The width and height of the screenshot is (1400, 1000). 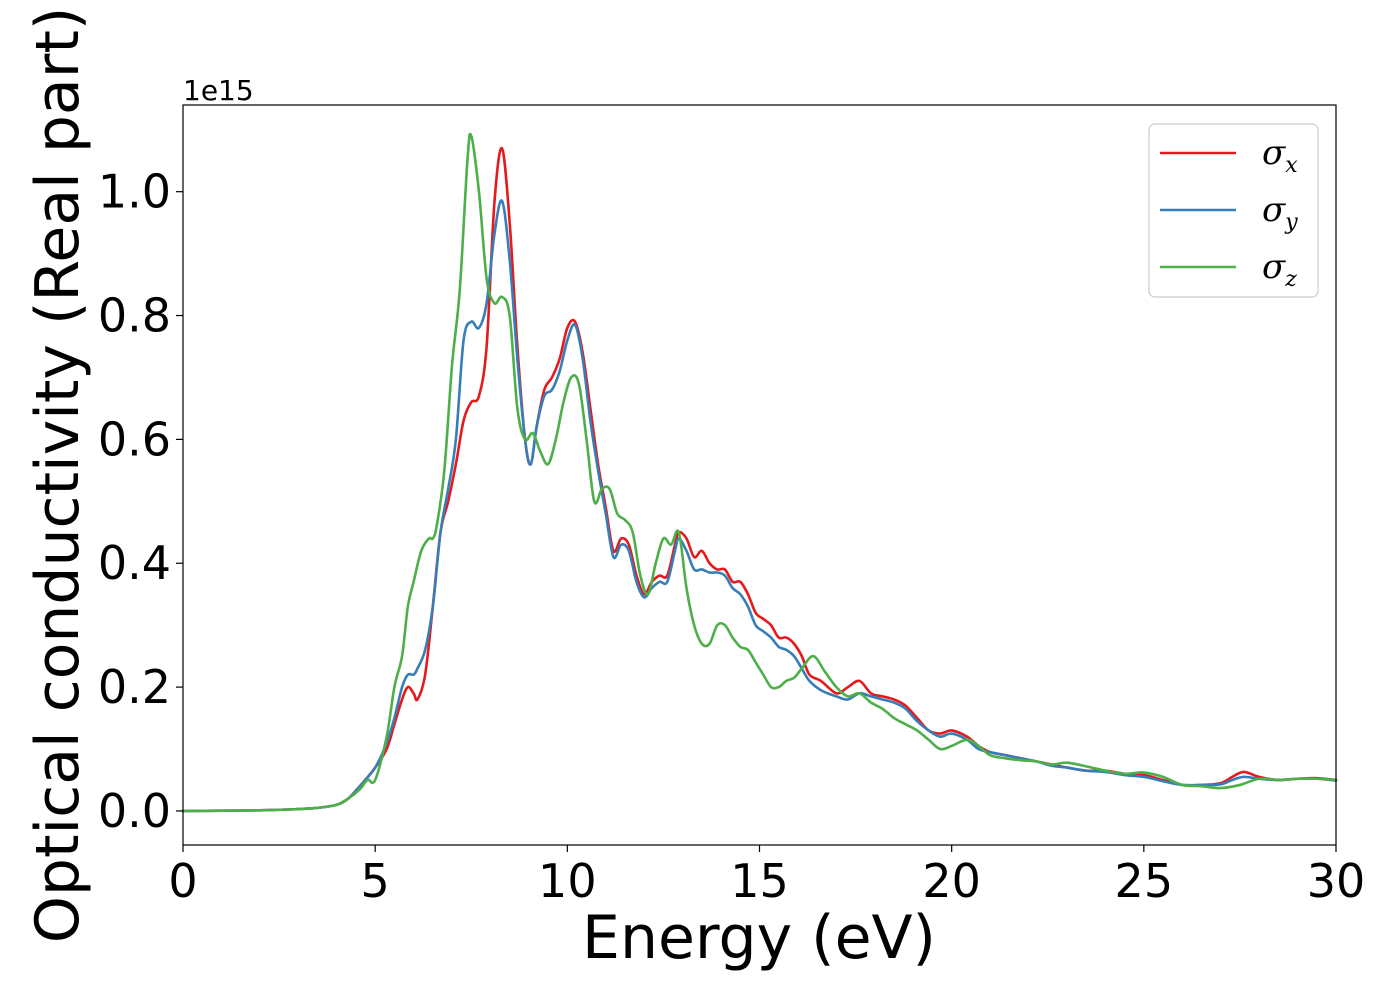 What do you see at coordinates (134, 439) in the screenshot?
I see `y-tick-label: 0.6` at bounding box center [134, 439].